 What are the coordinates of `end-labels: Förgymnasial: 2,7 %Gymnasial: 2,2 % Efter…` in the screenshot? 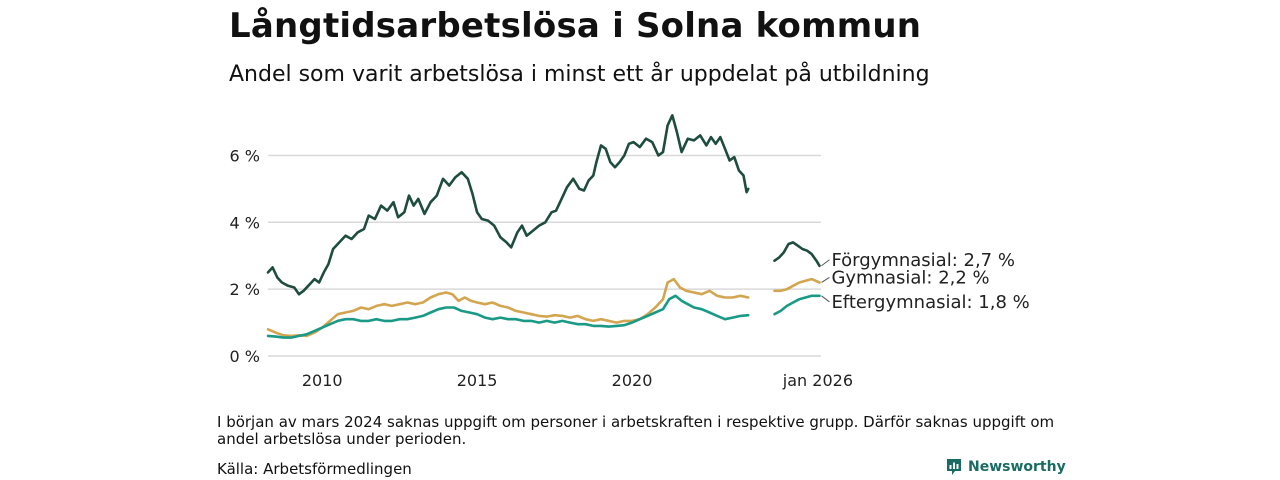 It's located at (925, 281).